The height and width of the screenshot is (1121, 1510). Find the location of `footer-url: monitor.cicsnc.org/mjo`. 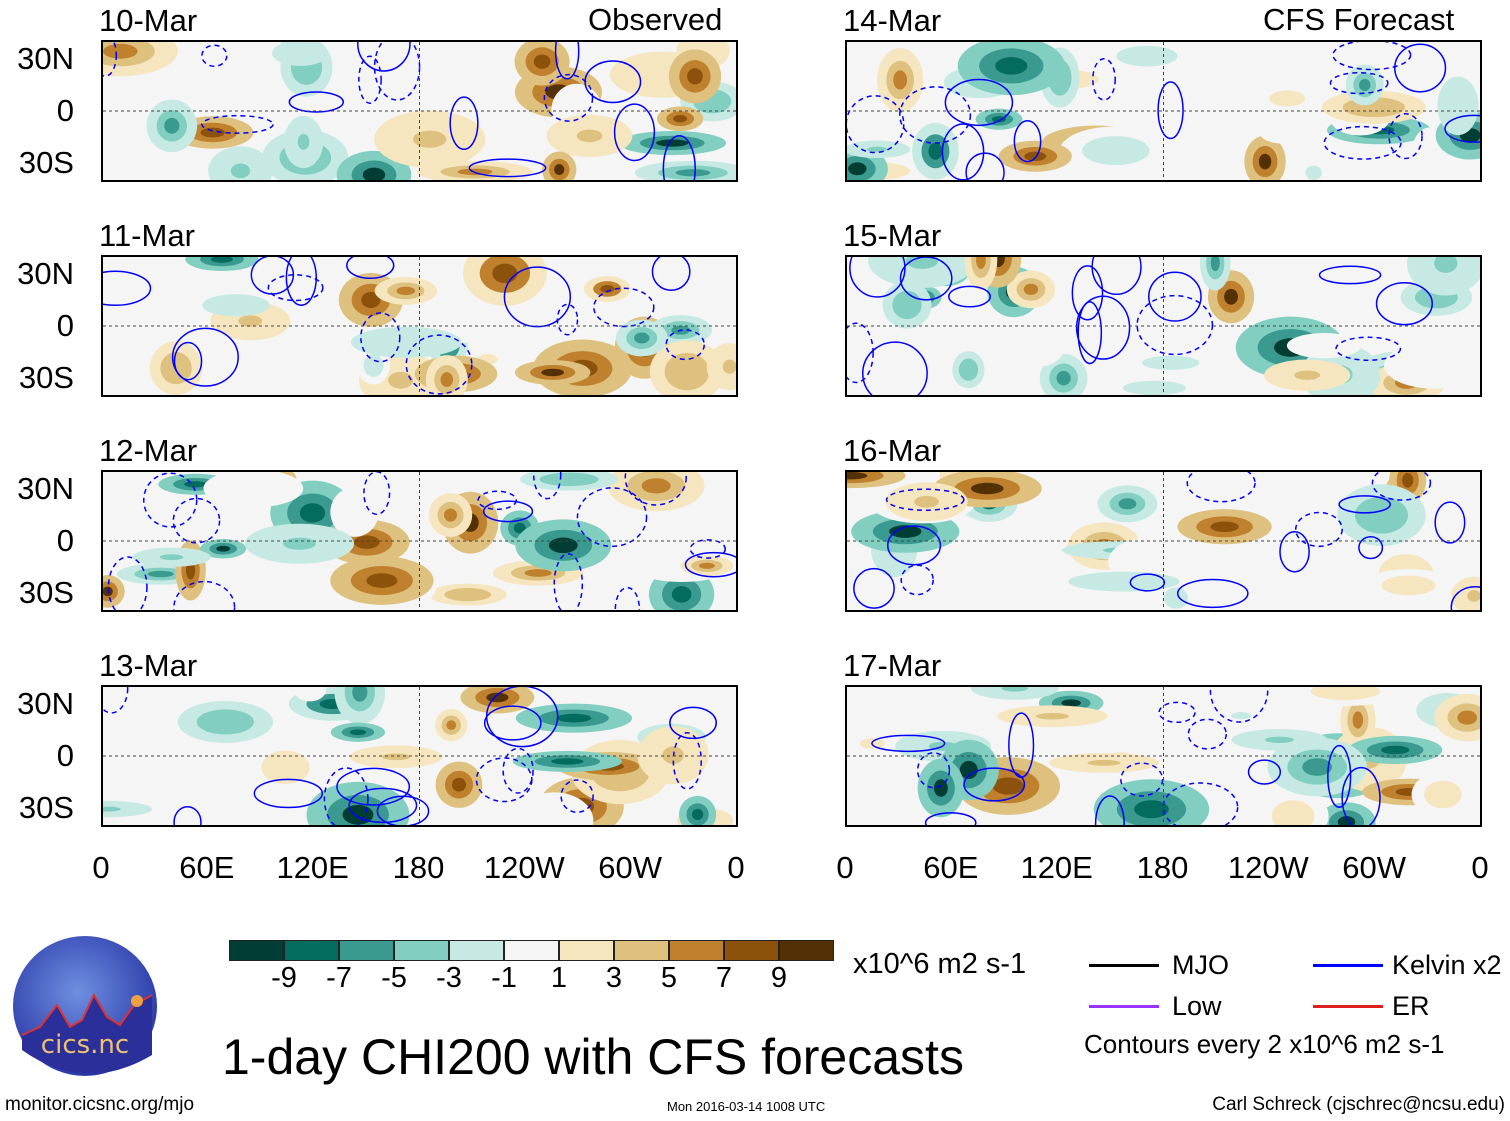

footer-url: monitor.cicsnc.org/mjo is located at coordinates (100, 1104).